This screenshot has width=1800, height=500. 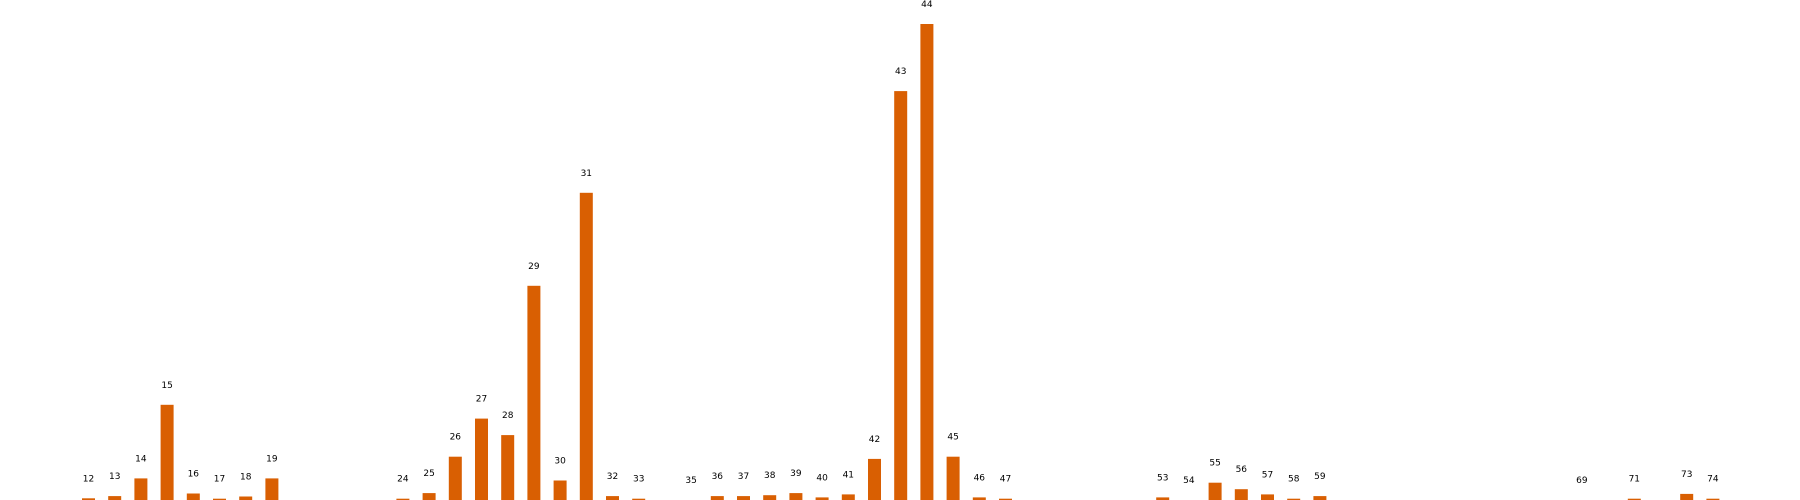 What do you see at coordinates (770, 476) in the screenshot?
I see `bar-label-38: 38` at bounding box center [770, 476].